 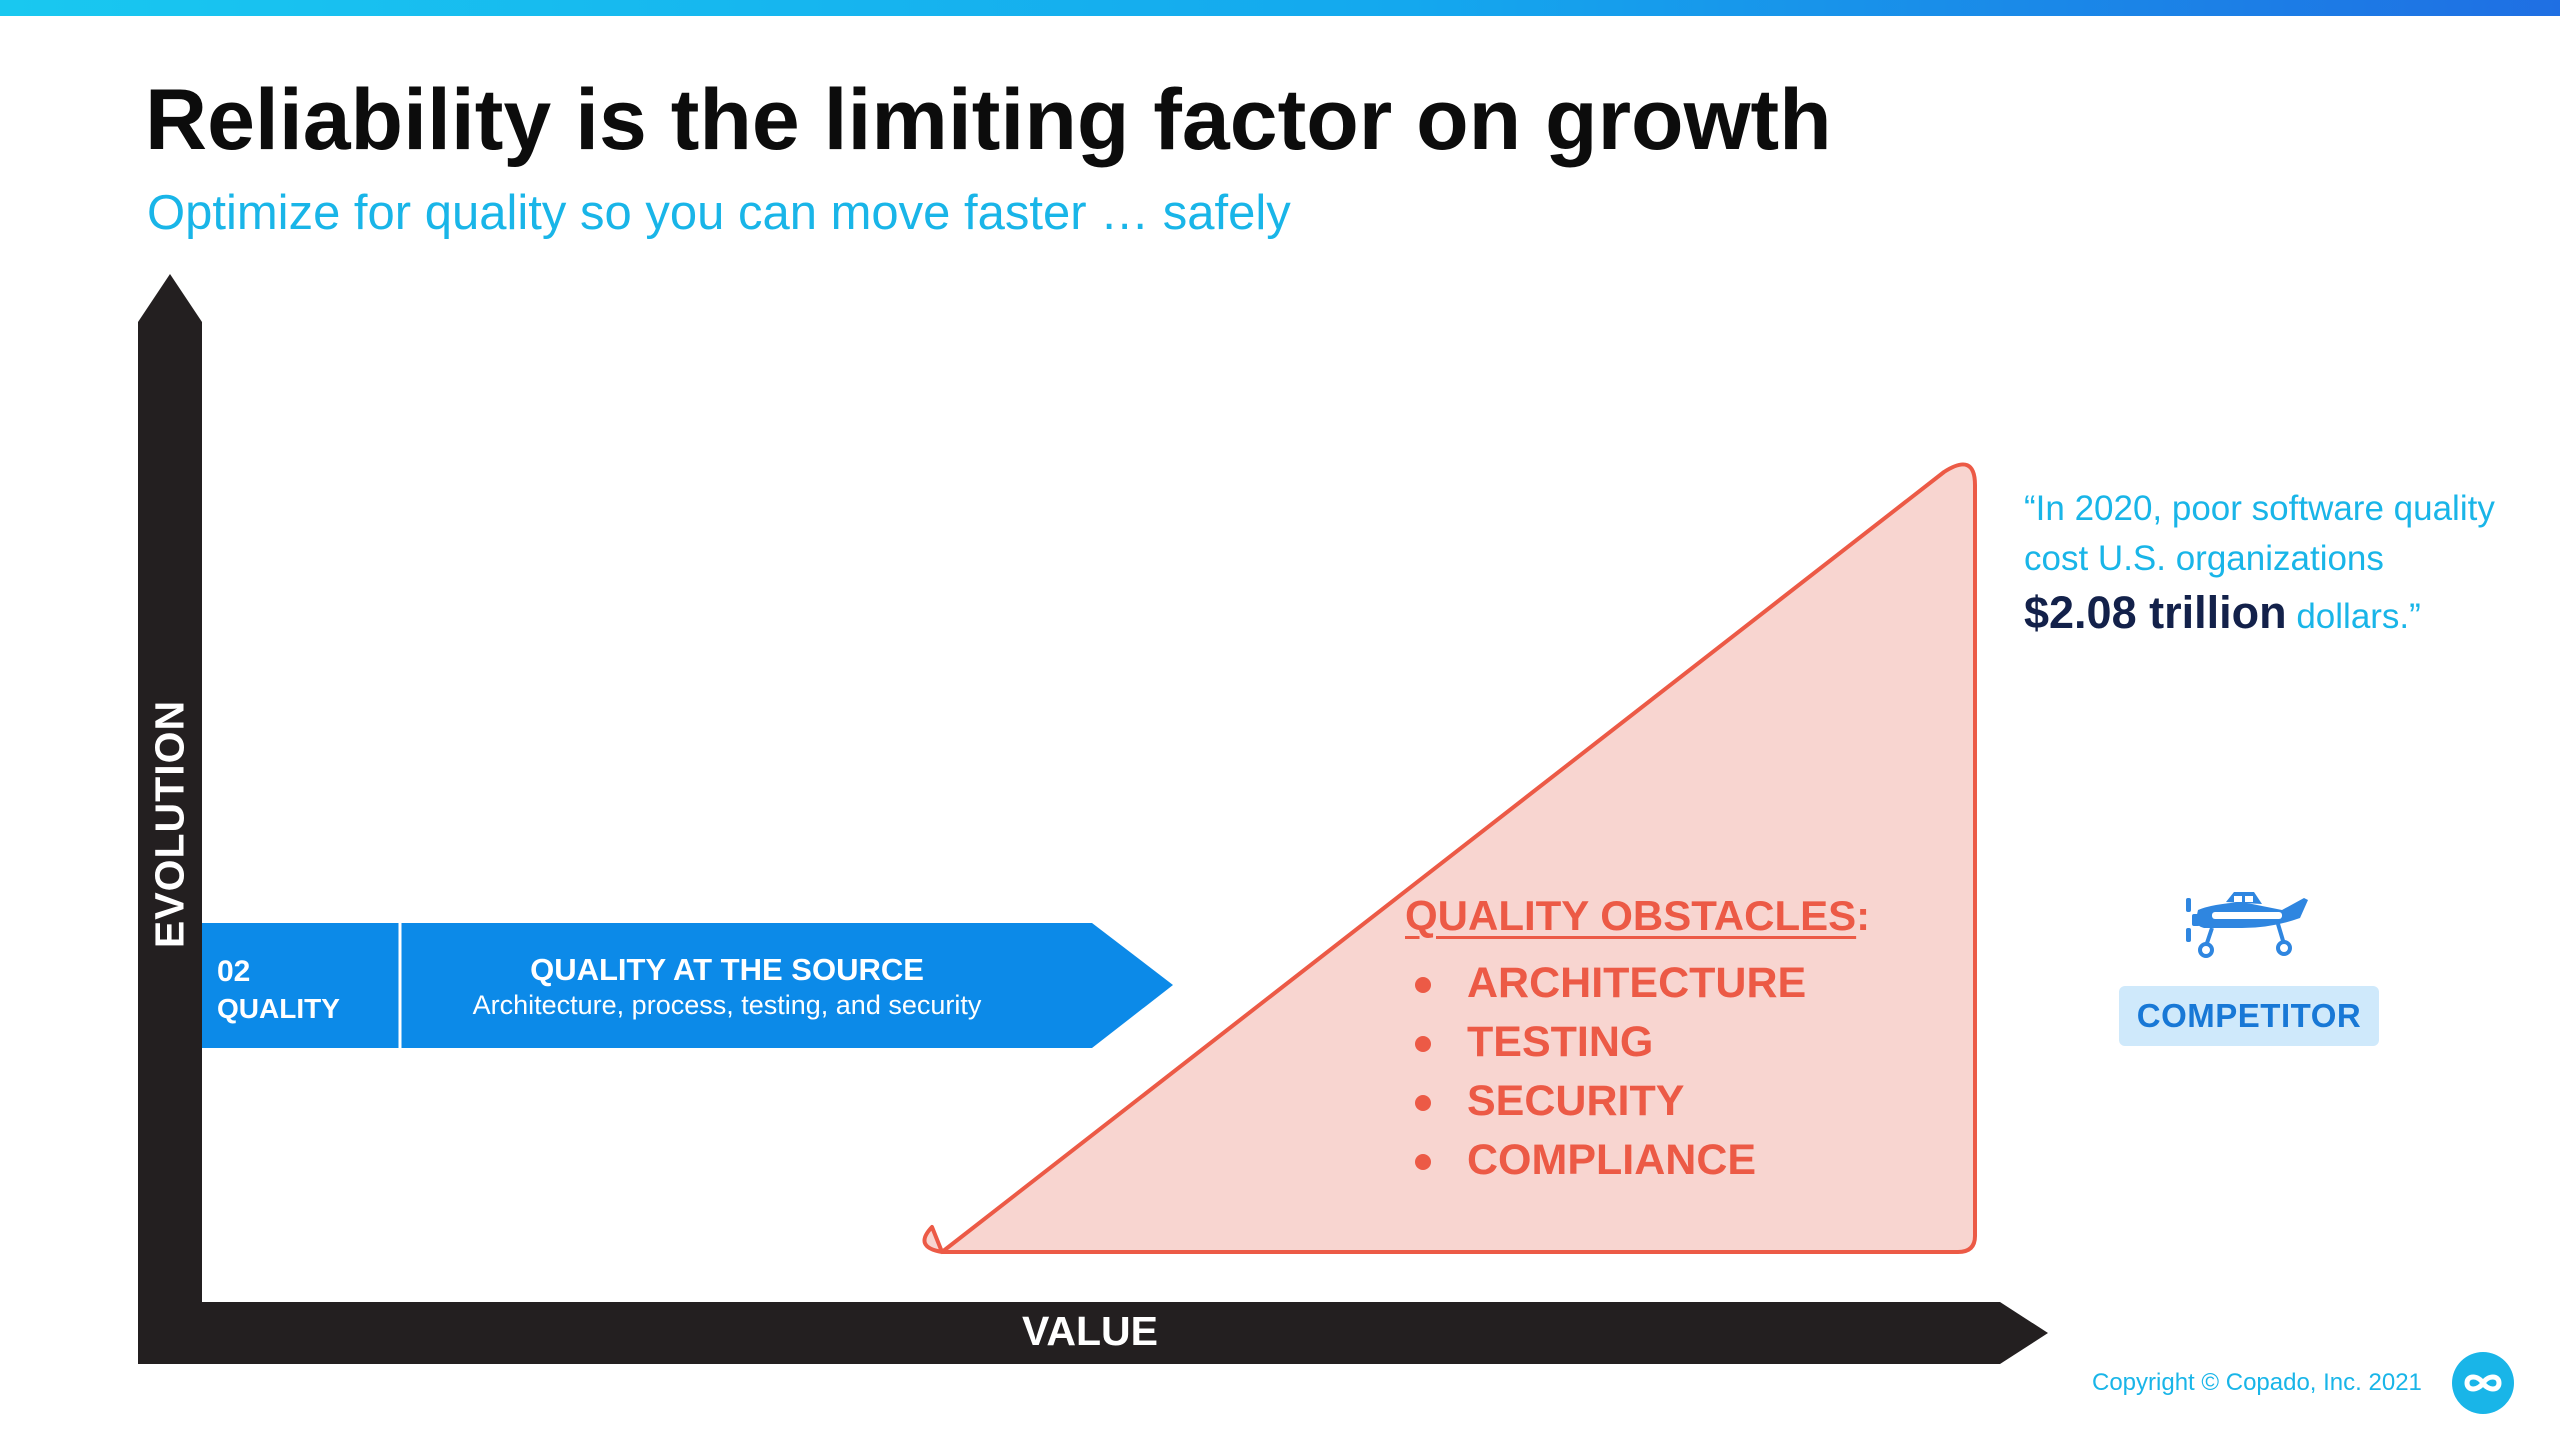 I want to click on obstacle-label: TESTING, so click(x=1560, y=1042).